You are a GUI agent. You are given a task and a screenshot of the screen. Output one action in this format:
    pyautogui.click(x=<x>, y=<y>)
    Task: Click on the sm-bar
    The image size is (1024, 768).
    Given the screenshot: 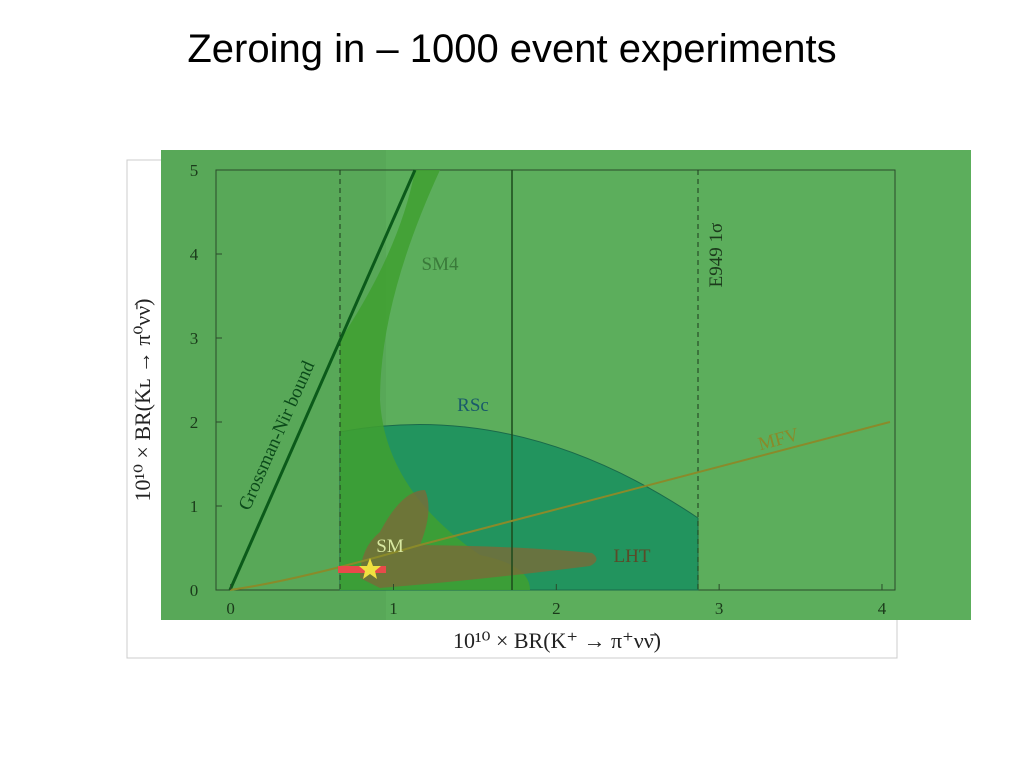 What is the action you would take?
    pyautogui.click(x=362, y=569)
    